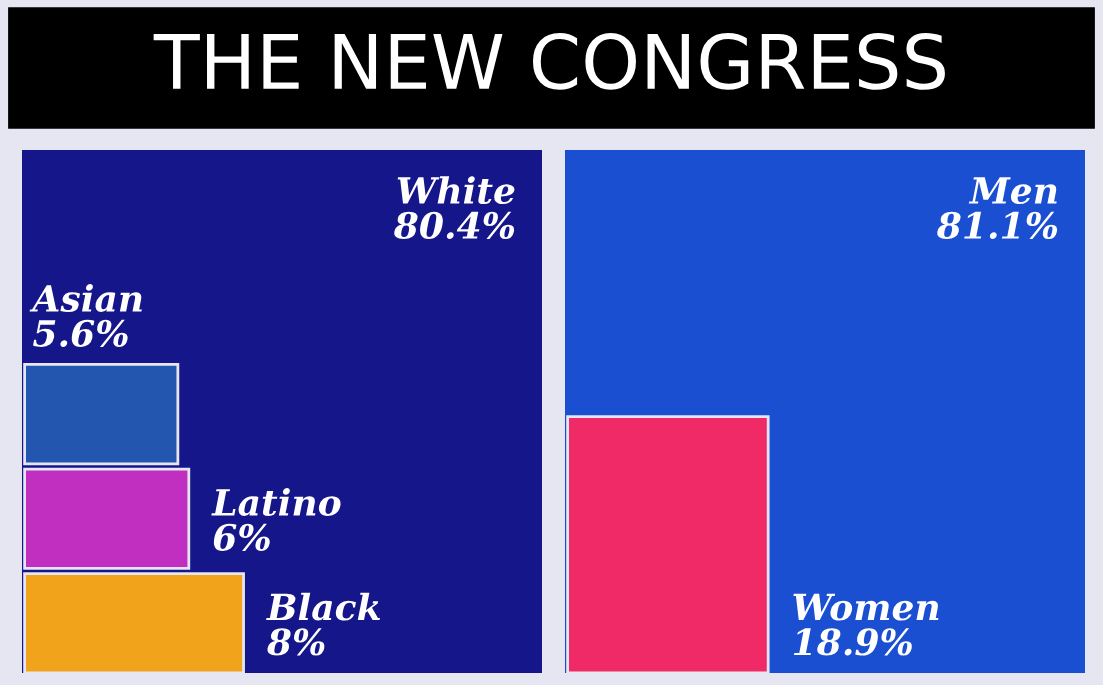 Image resolution: width=1103 pixels, height=685 pixels. I want to click on data-label: 6%, so click(241, 537).